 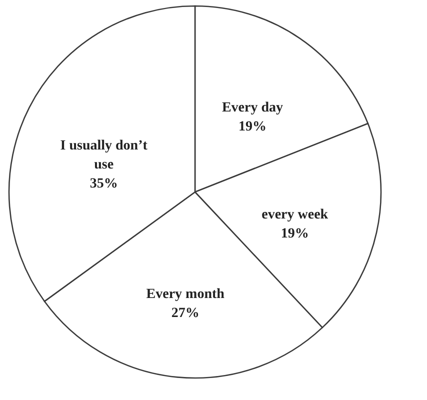 What do you see at coordinates (295, 214) in the screenshot?
I see `slice-label: every week` at bounding box center [295, 214].